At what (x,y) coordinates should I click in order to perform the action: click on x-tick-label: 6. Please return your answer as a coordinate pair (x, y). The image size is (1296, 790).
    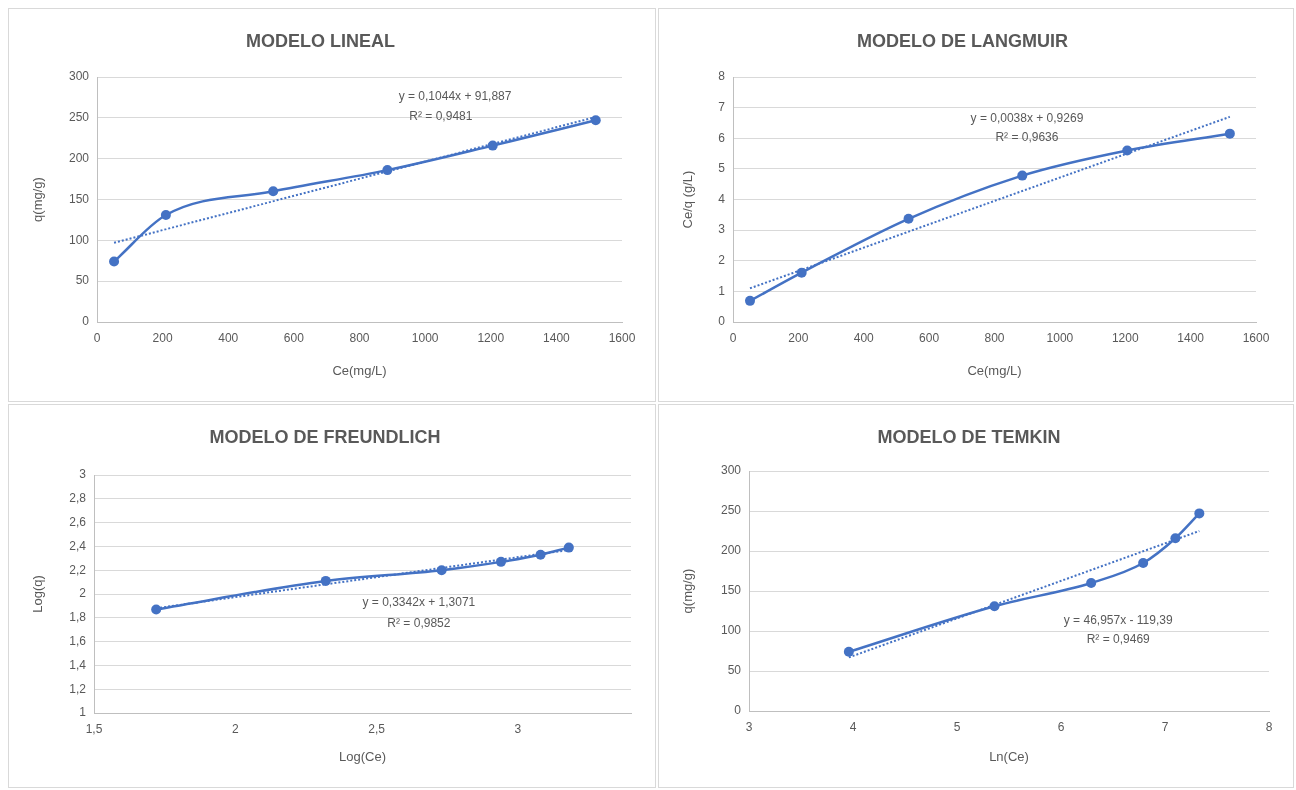
    Looking at the image, I should click on (1061, 726).